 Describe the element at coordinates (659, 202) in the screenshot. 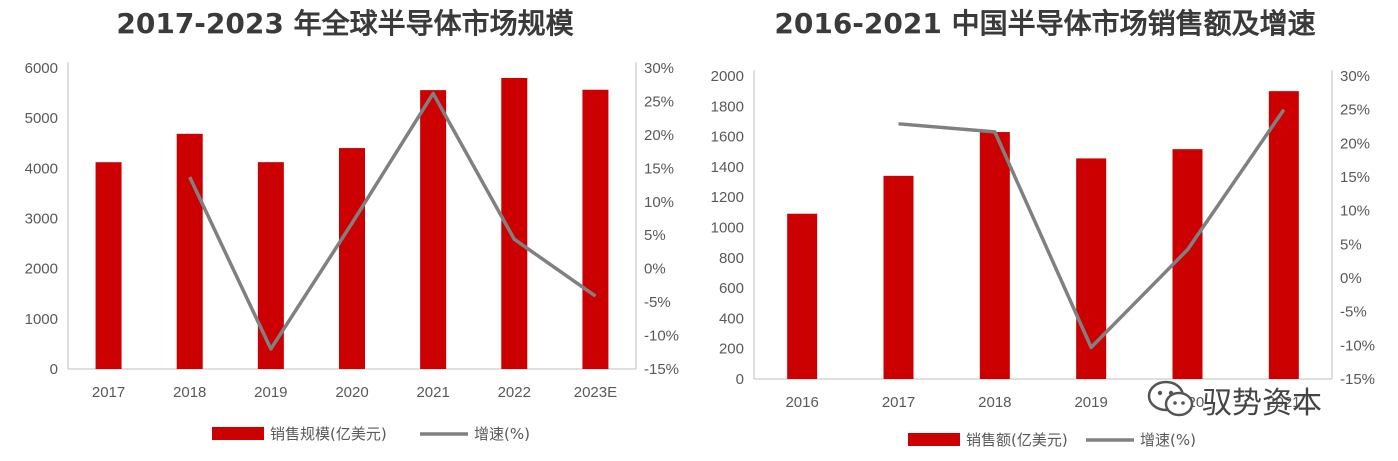

I see `global-y2-tick: 10%` at that location.